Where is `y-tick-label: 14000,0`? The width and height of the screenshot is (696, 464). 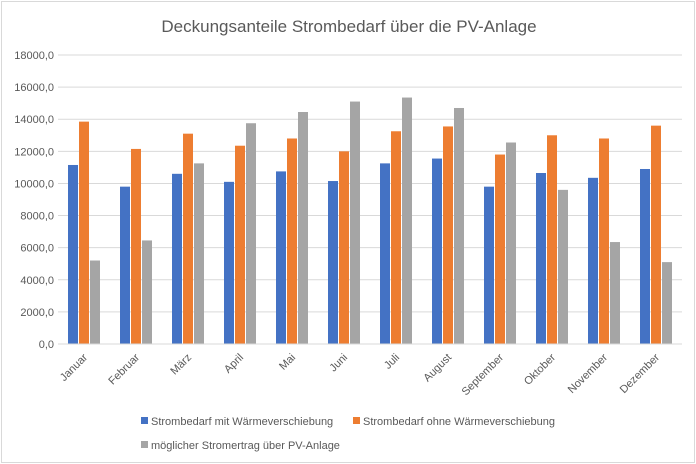
y-tick-label: 14000,0 is located at coordinates (34, 120).